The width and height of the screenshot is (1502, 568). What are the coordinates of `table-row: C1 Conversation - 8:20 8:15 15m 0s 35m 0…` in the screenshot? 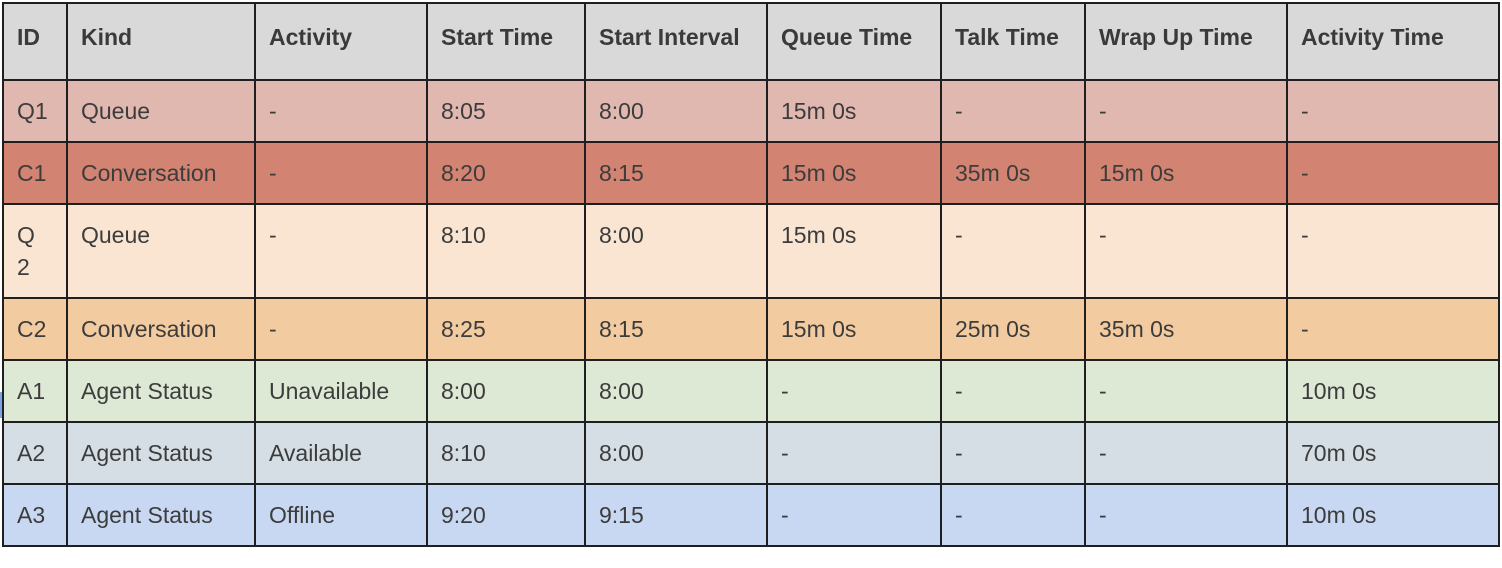 It's located at (751, 173).